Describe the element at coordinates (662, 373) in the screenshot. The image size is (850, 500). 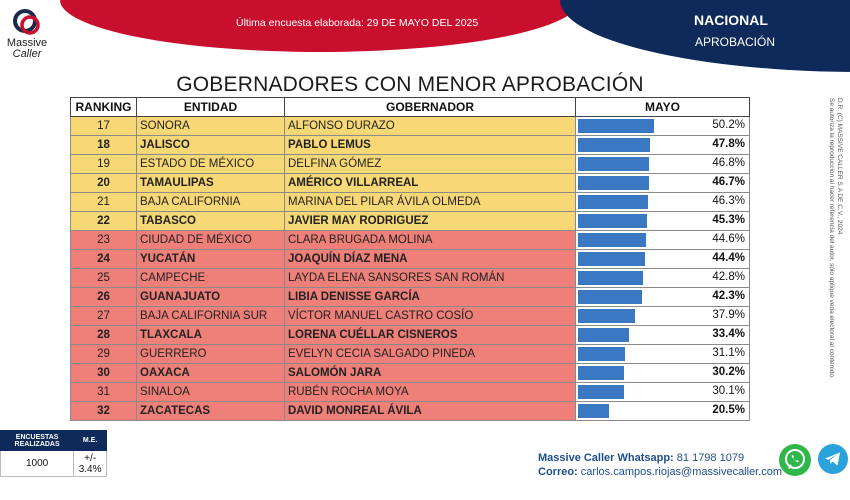
I see `approval-cell: 30.2%` at that location.